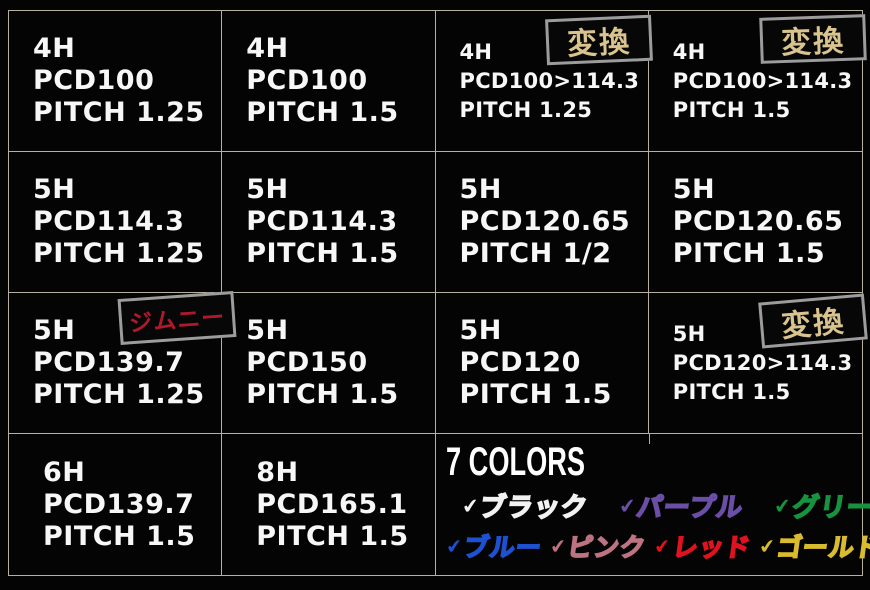 The image size is (870, 590). I want to click on spec-cell-5h-pcd12065-15: 5H PCD120.65 PITCH 1.5, so click(755, 222).